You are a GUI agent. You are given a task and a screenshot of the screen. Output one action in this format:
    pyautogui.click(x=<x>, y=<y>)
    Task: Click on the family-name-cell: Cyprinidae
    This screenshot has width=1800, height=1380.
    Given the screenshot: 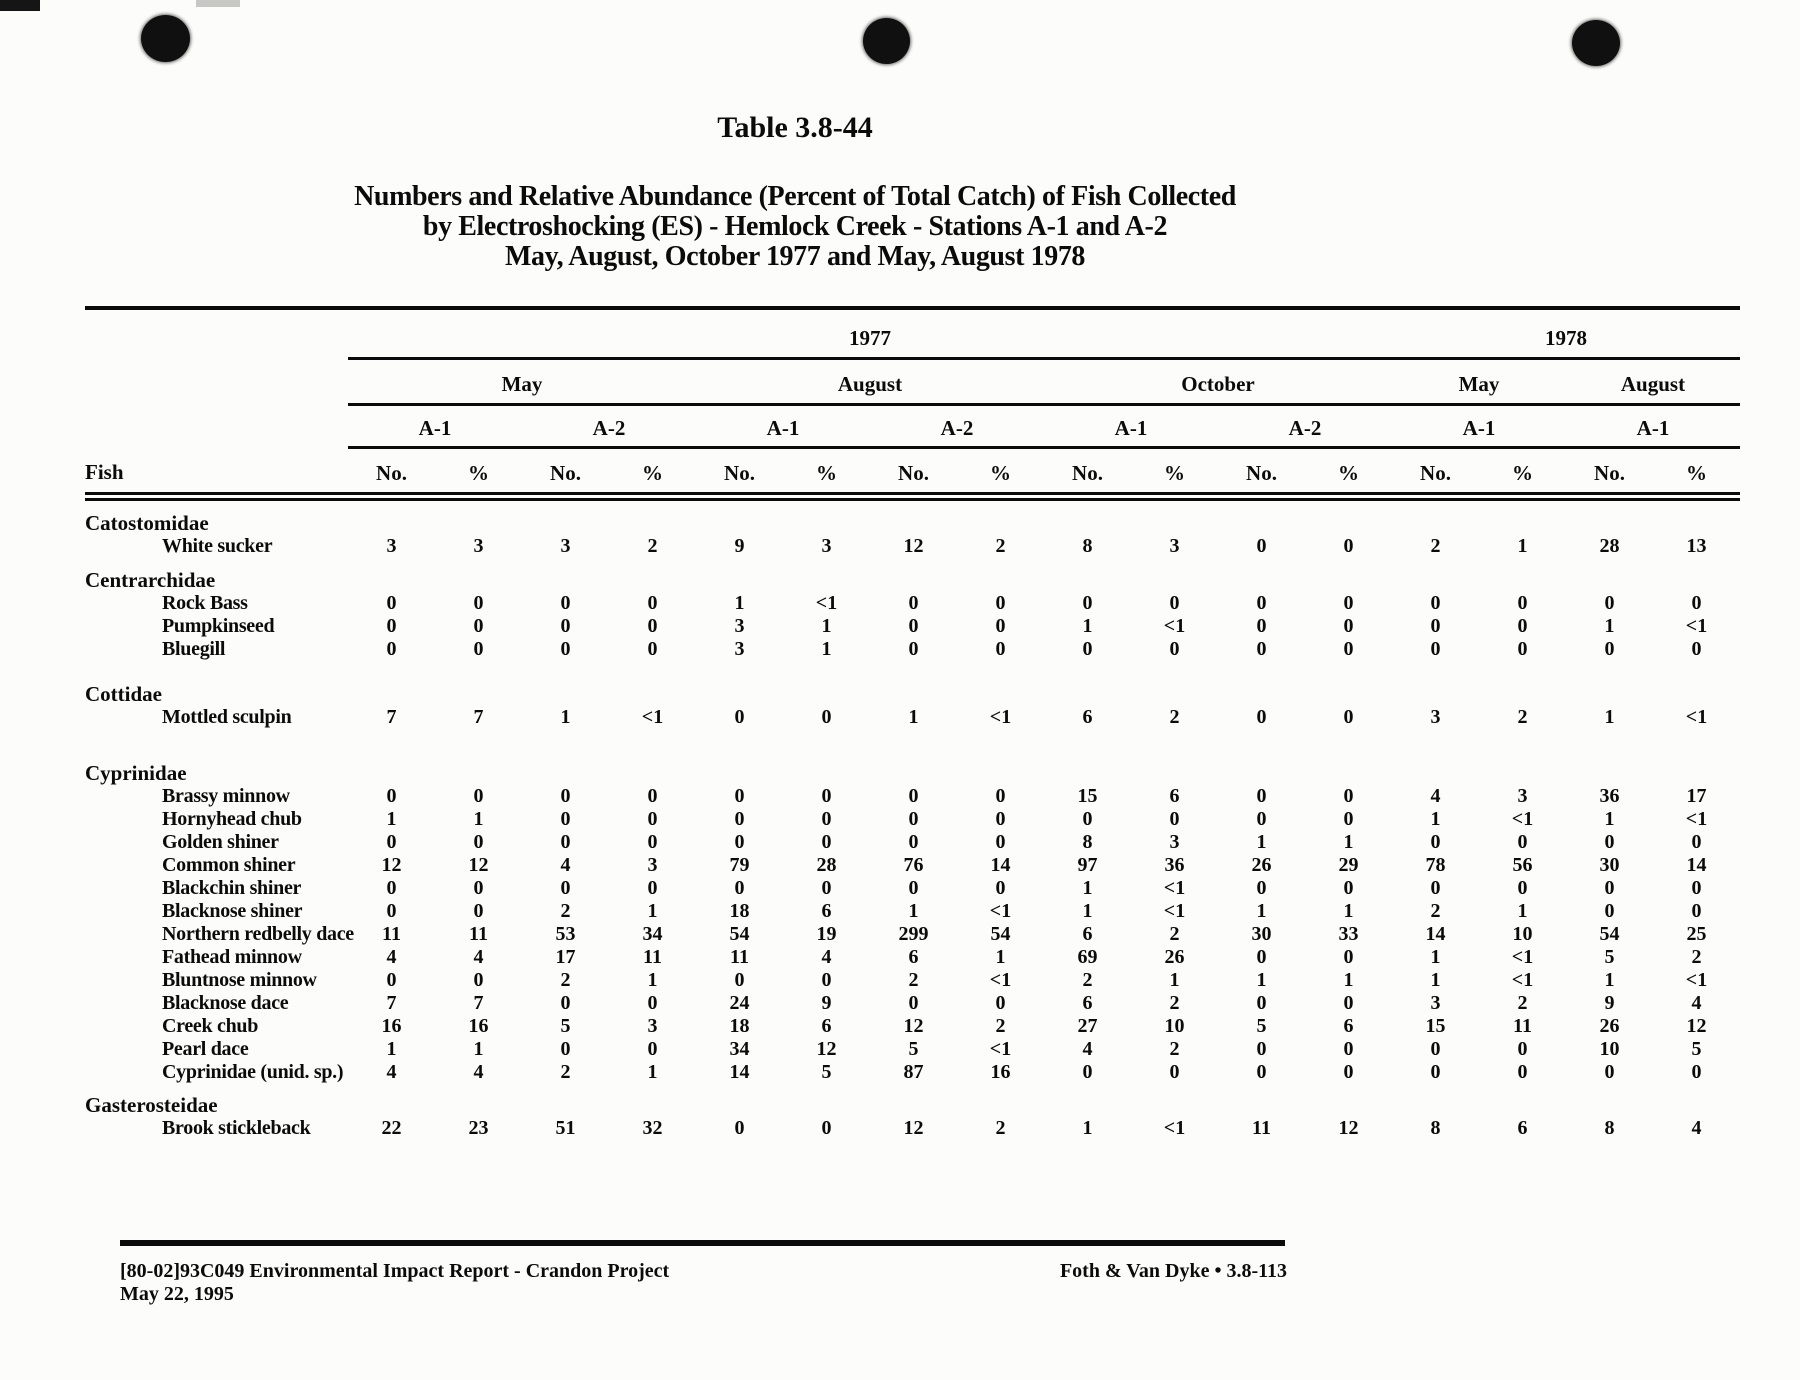 What is the action you would take?
    pyautogui.click(x=136, y=772)
    